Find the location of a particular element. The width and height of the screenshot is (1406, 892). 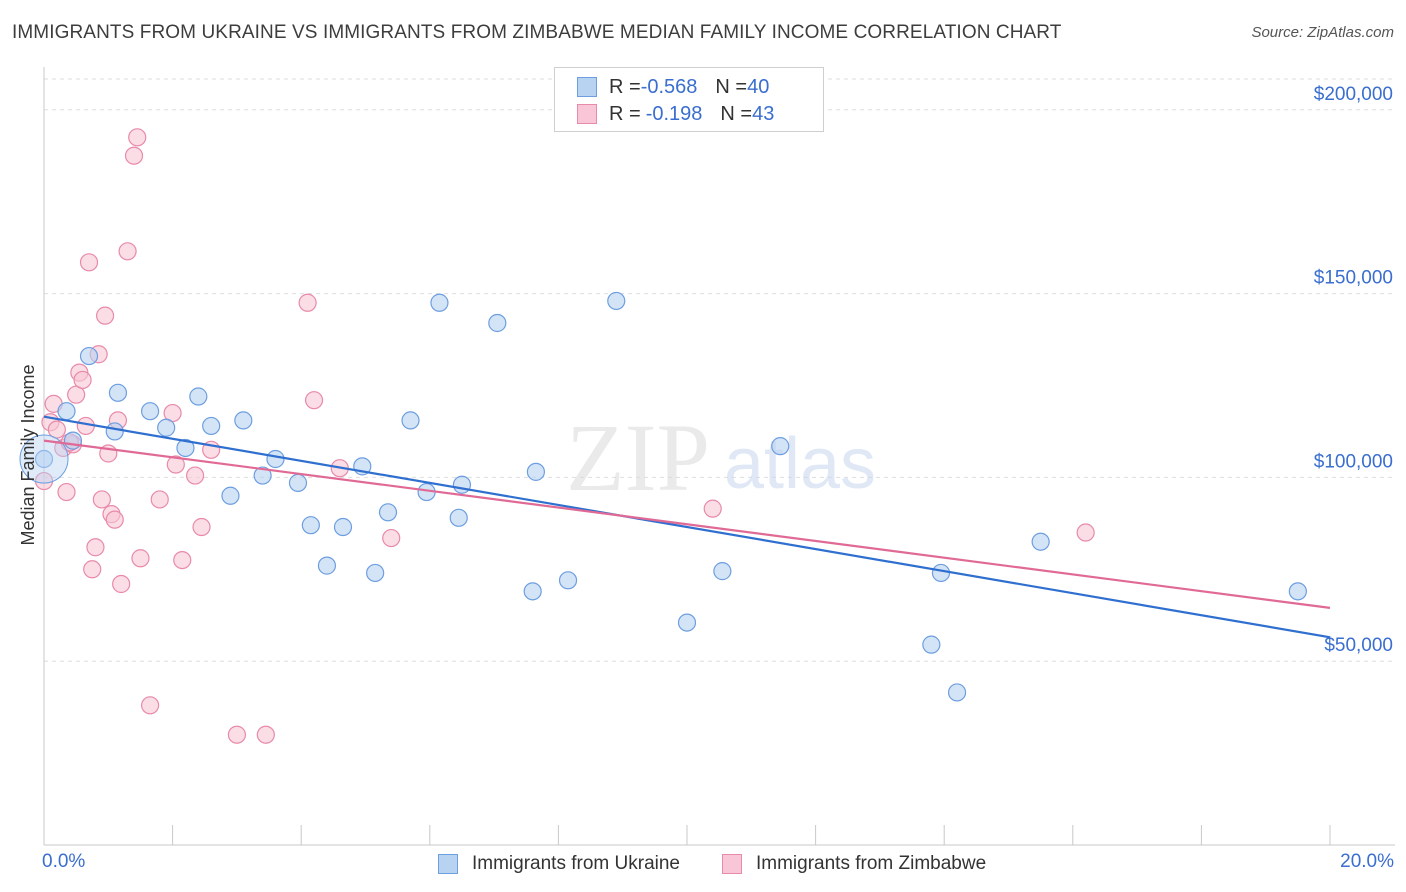

bottom-legend-zimbabwe: Immigrants from Zimbabwe is located at coordinates (854, 864).